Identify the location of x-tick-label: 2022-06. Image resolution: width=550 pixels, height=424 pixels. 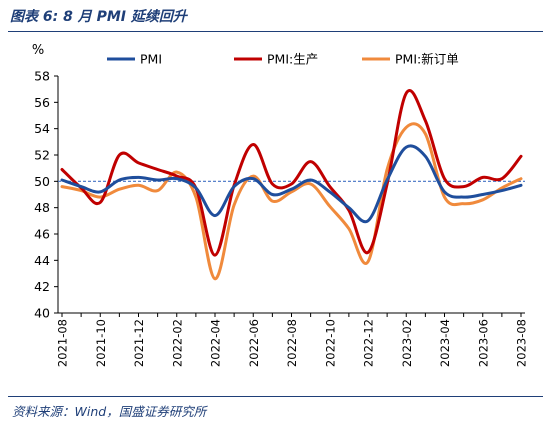
(254, 343).